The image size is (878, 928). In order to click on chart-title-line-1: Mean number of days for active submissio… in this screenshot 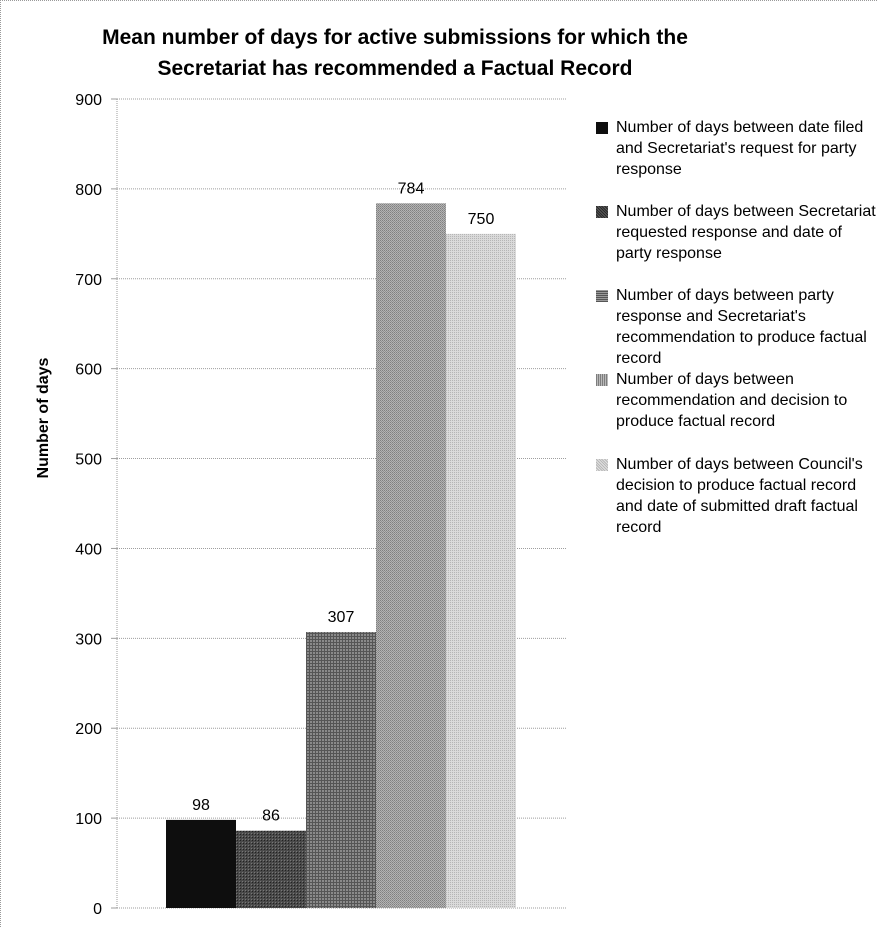, I will do `click(395, 37)`.